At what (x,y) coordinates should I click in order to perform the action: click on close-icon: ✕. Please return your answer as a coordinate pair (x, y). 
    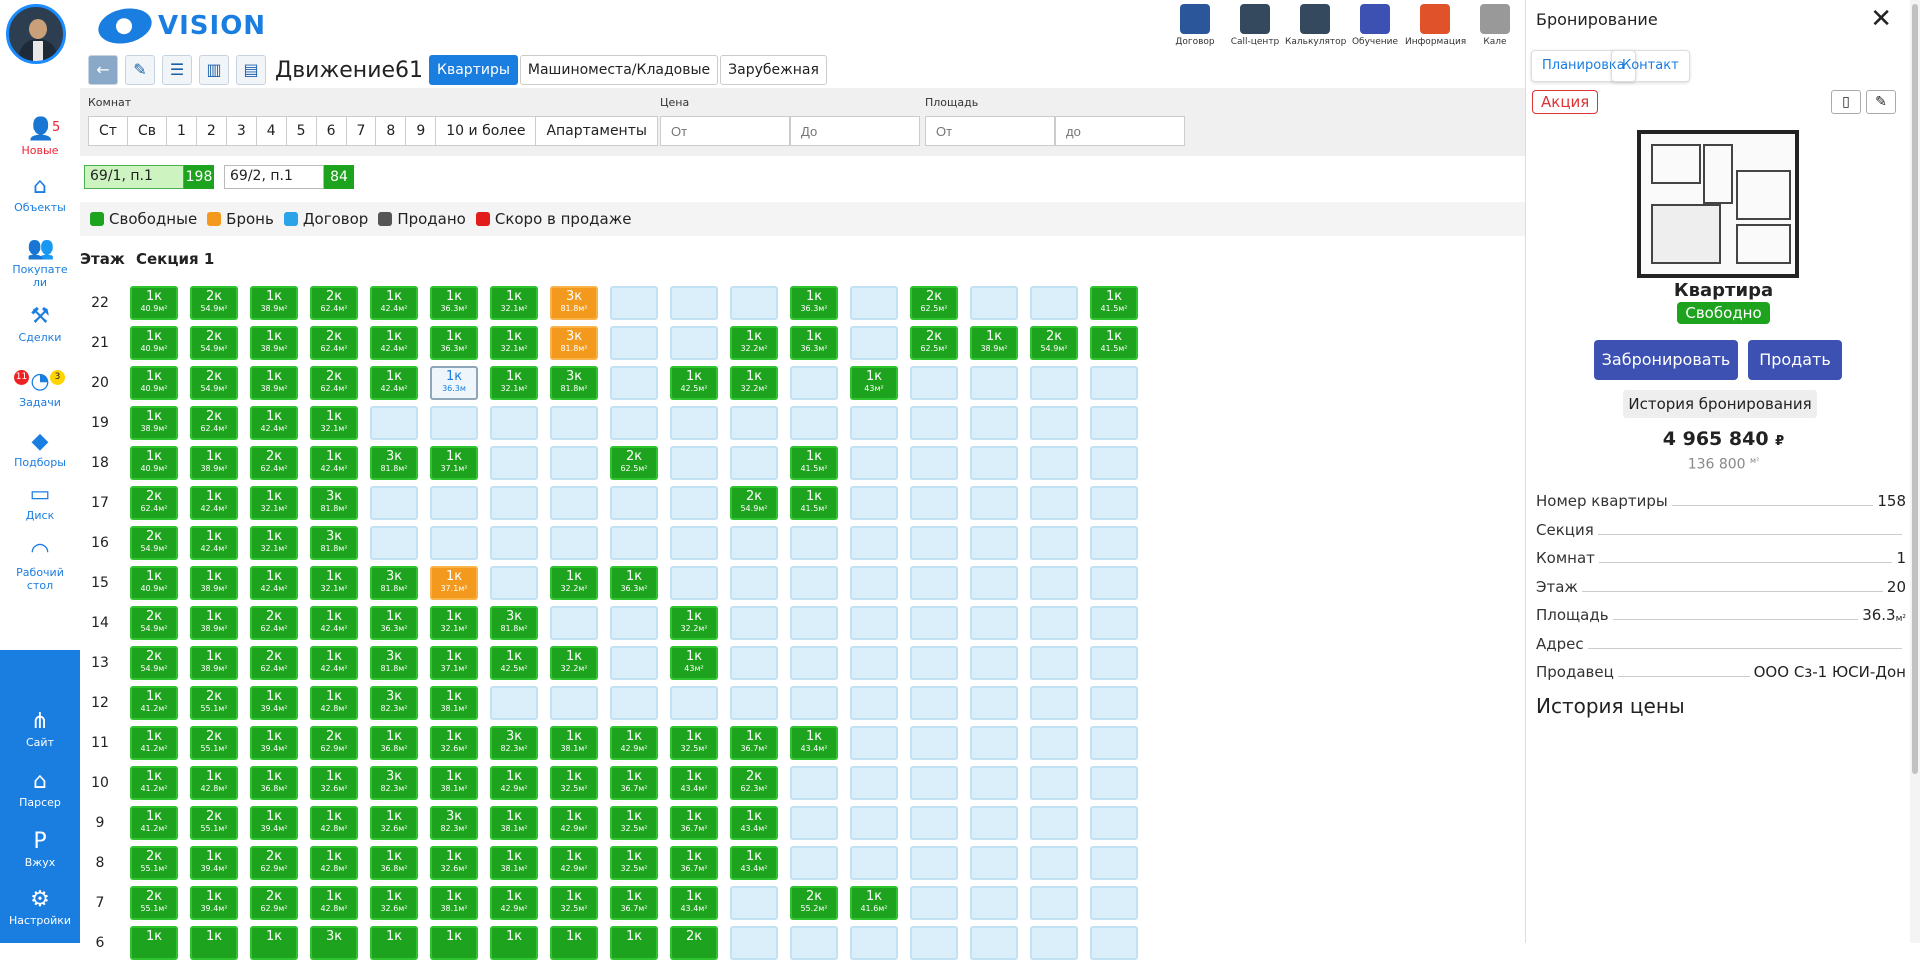
    Looking at the image, I should click on (1881, 19).